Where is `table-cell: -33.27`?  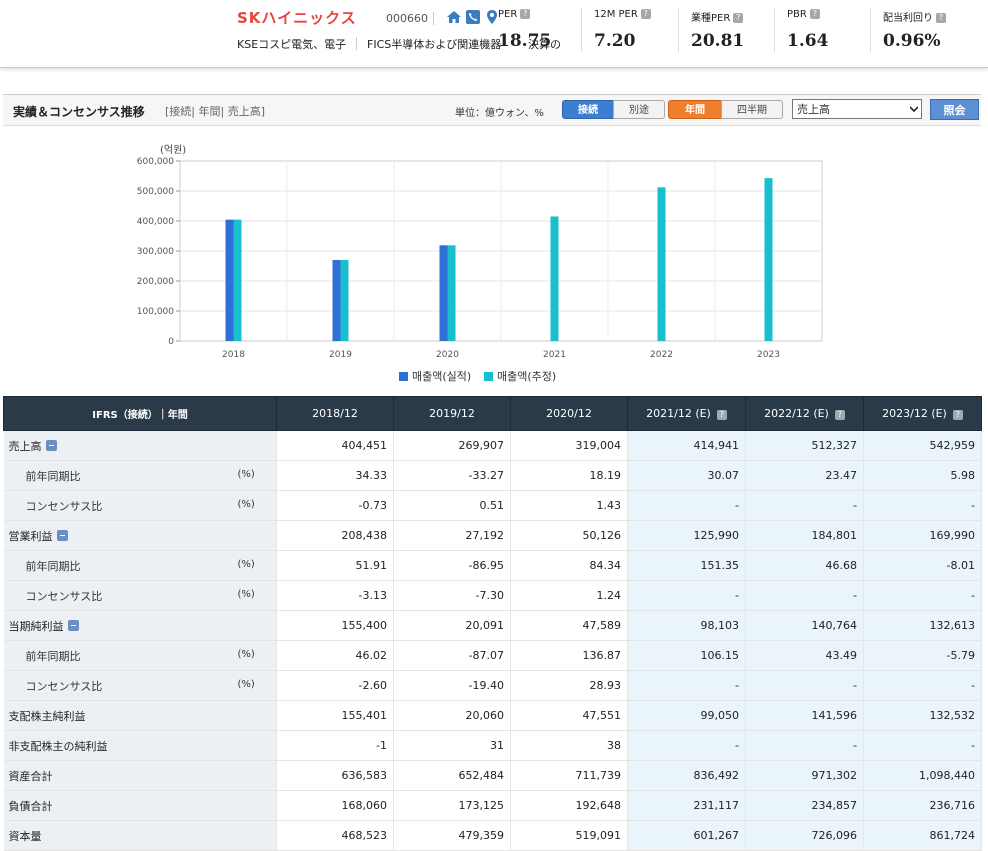 table-cell: -33.27 is located at coordinates (452, 475).